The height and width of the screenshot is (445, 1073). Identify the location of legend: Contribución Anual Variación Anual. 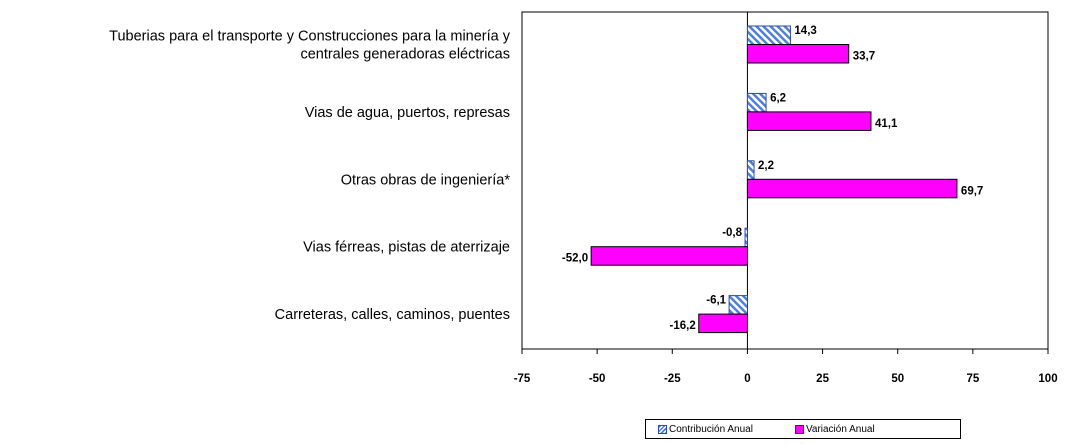
(803, 429).